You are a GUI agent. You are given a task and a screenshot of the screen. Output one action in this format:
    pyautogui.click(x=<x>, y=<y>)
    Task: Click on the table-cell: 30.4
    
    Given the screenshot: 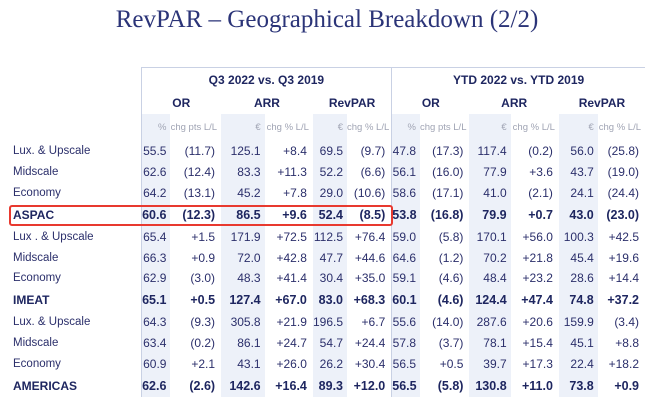 What is the action you would take?
    pyautogui.click(x=330, y=278)
    